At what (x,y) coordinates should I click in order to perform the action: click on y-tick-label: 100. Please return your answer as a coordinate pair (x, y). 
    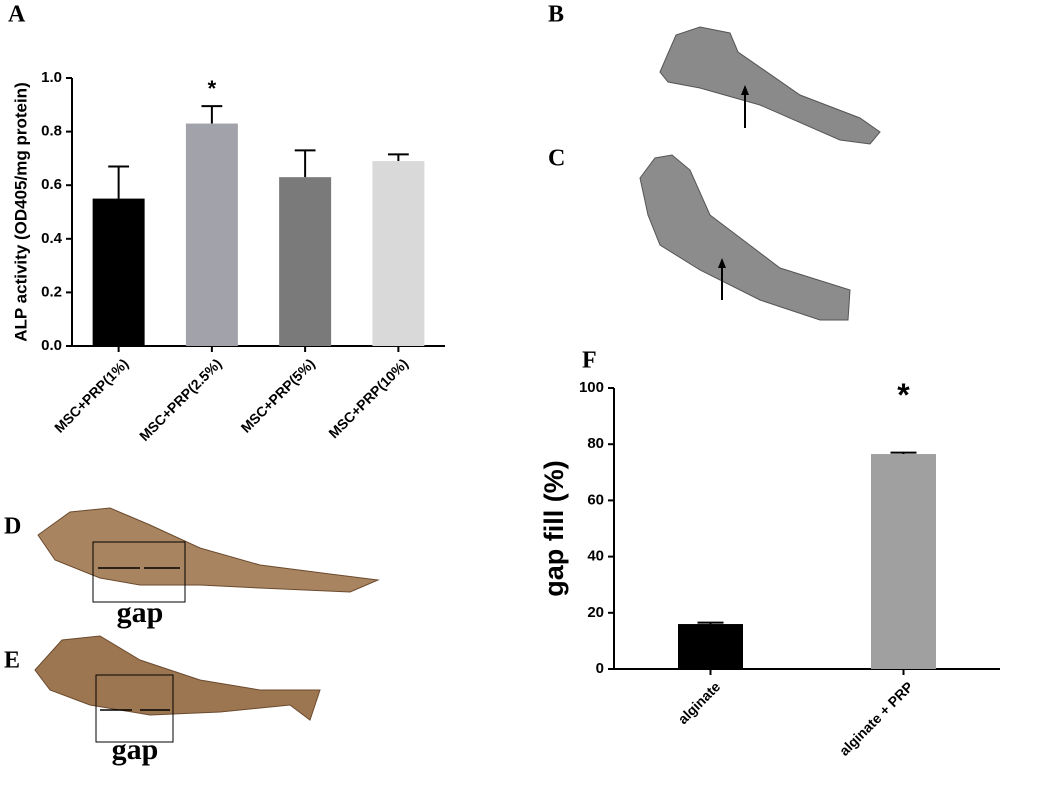
    Looking at the image, I should click on (591, 387).